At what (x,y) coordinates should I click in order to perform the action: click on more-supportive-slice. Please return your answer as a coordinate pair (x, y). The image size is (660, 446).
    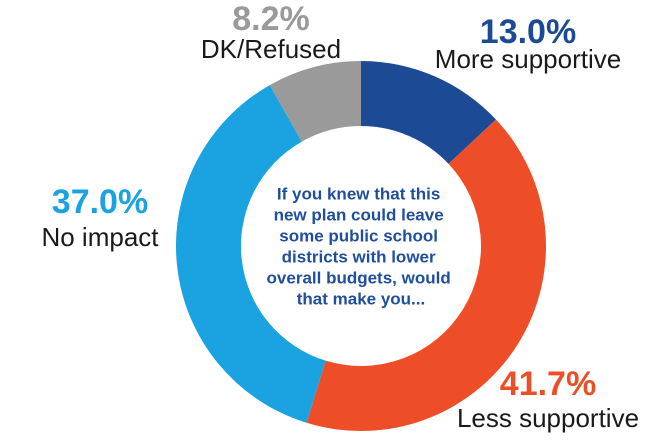
    Looking at the image, I should click on (428, 112).